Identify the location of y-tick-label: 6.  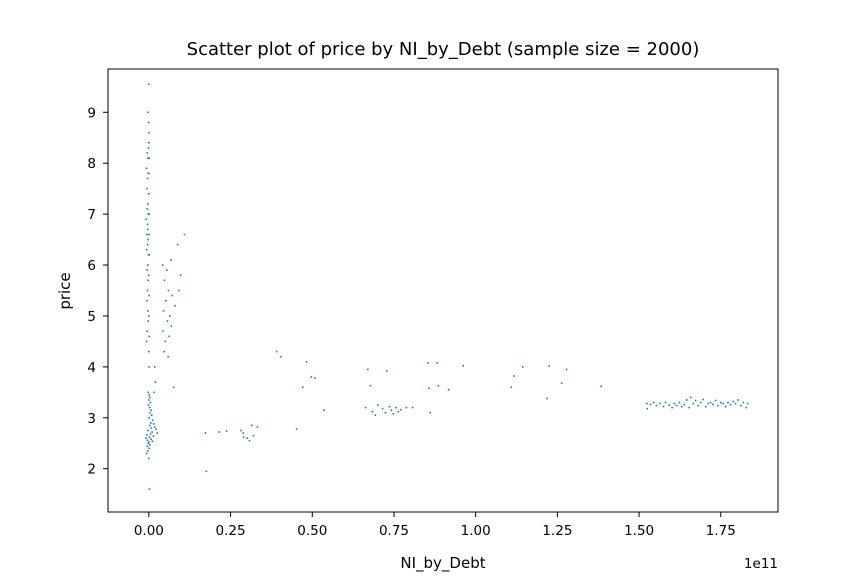
(91, 266).